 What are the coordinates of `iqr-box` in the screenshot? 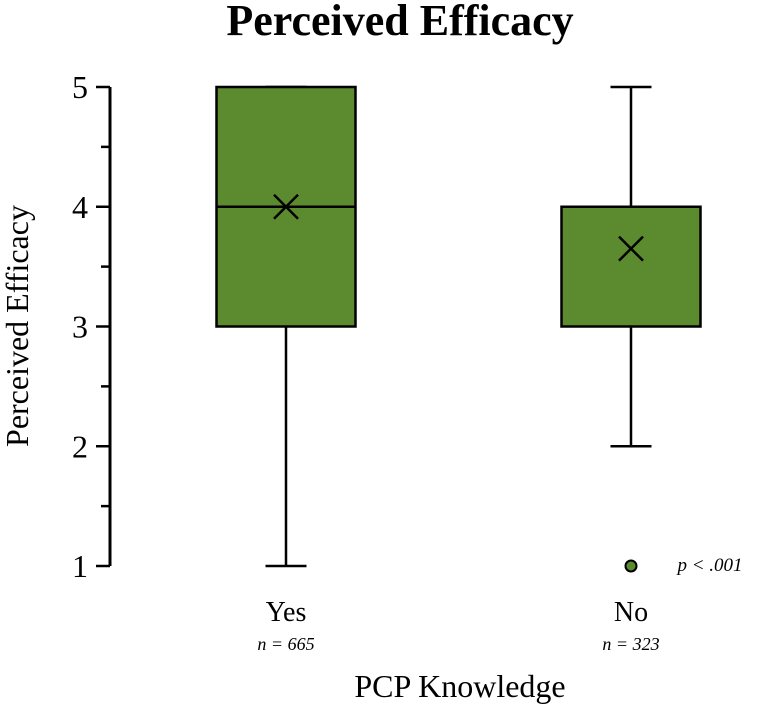 It's located at (631, 266).